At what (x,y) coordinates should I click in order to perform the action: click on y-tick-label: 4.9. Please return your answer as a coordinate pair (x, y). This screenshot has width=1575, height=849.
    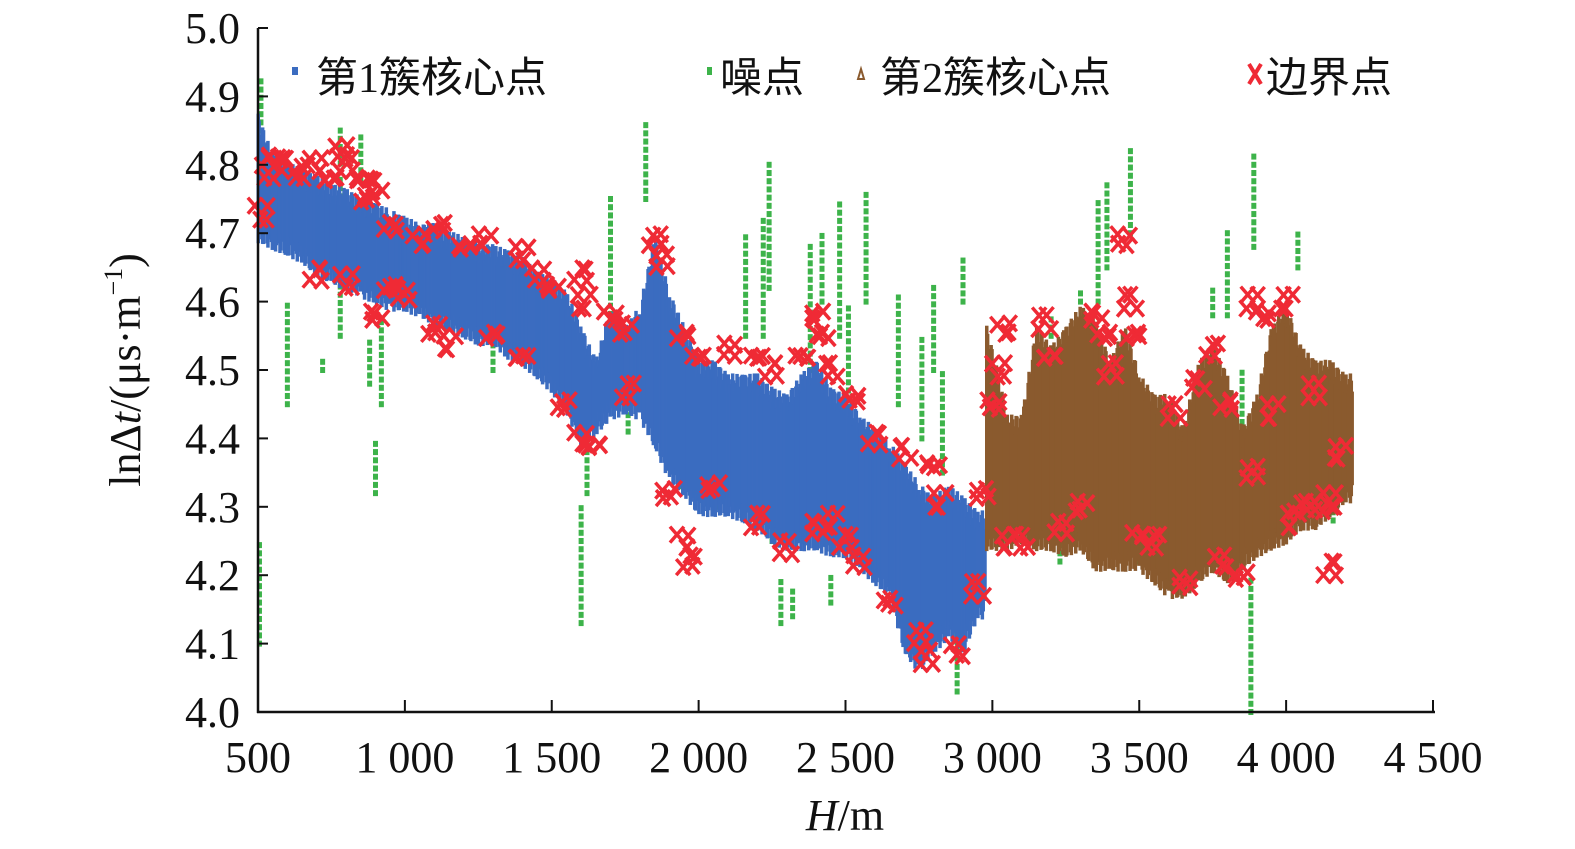
    Looking at the image, I should click on (212, 96).